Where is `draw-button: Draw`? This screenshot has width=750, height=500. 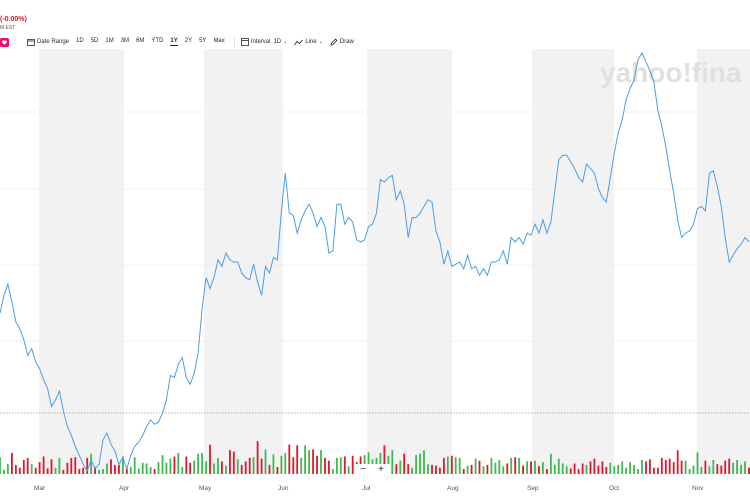 draw-button: Draw is located at coordinates (342, 42).